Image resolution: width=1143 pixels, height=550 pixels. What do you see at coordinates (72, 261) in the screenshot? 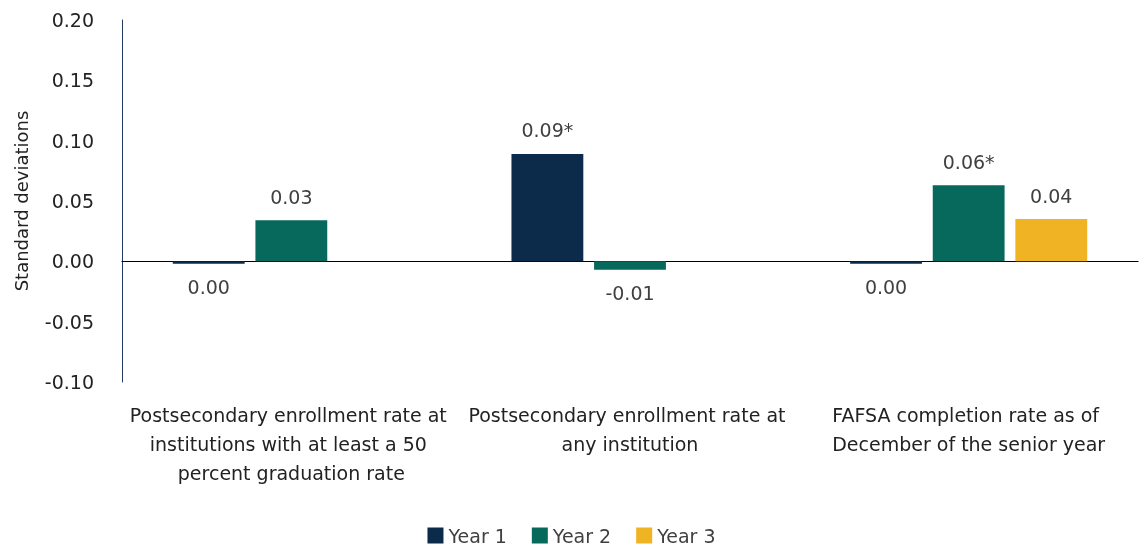
I see `y-tick-label: 0.00` at bounding box center [72, 261].